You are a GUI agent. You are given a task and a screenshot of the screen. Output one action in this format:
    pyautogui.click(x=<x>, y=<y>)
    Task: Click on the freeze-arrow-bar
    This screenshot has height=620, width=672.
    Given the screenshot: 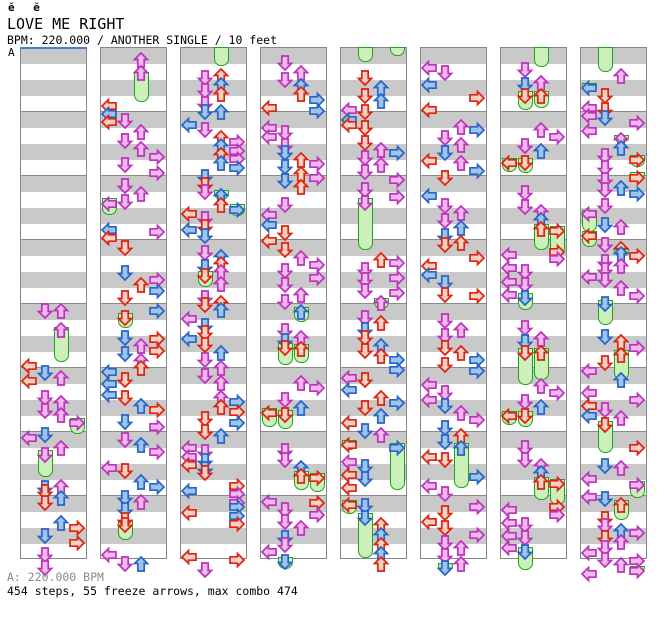 What is the action you would take?
    pyautogui.click(x=221, y=56)
    